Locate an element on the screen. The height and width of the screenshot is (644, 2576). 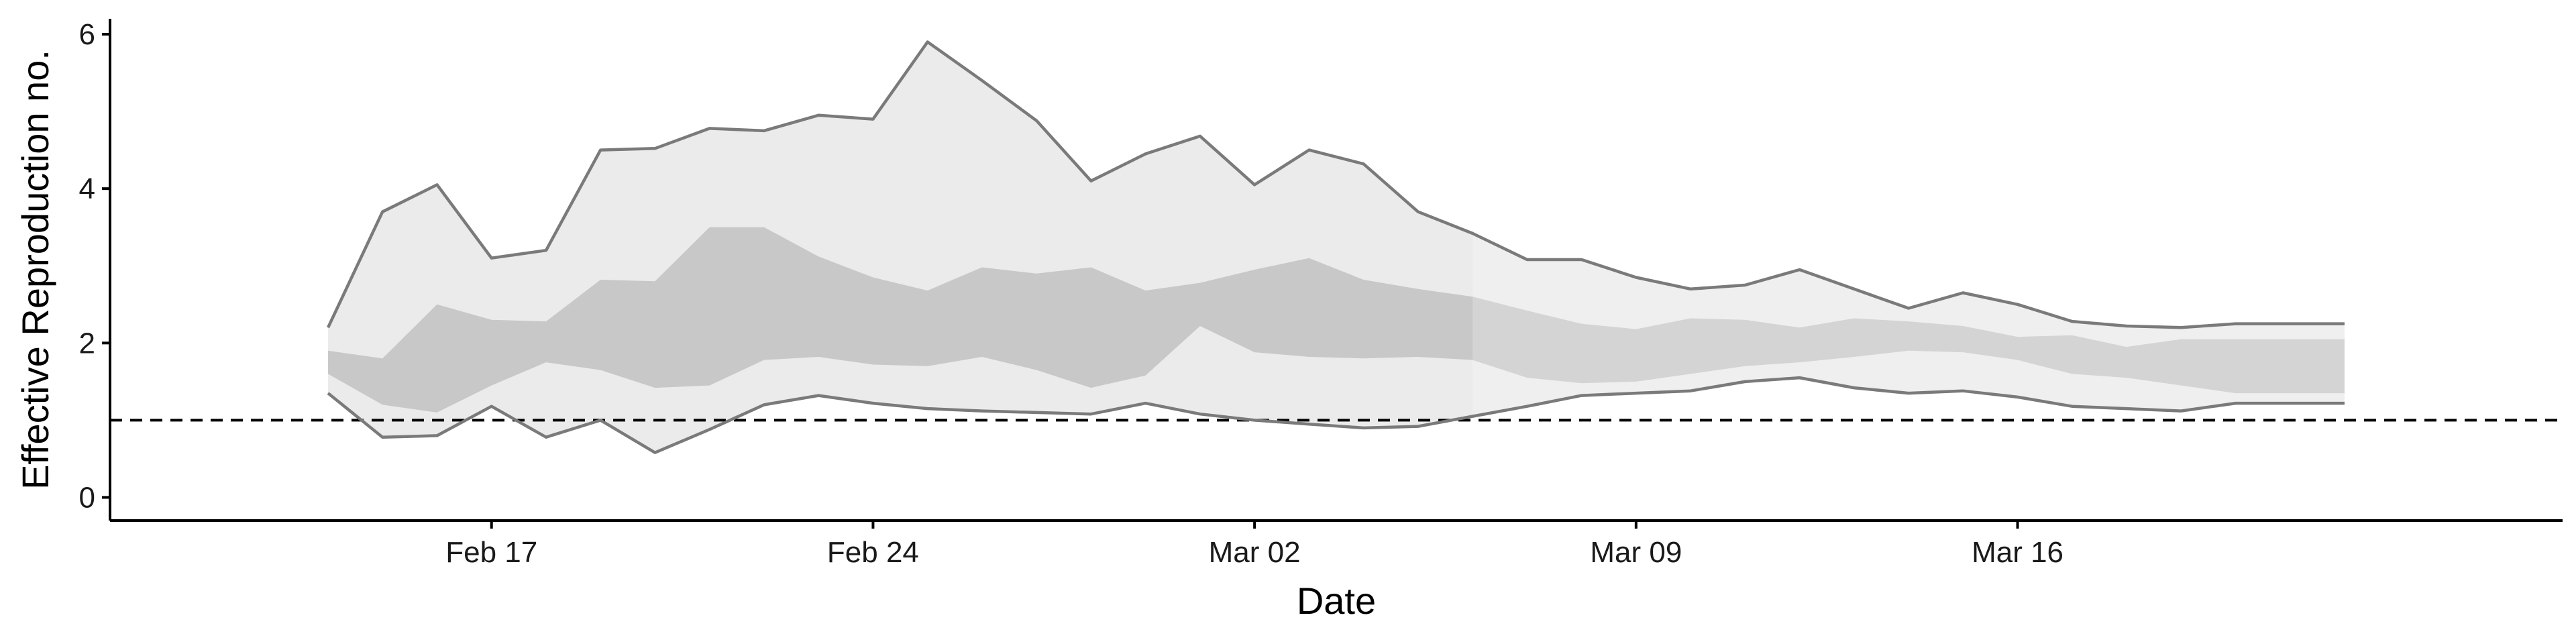
lower-bound-line is located at coordinates (1336, 415).